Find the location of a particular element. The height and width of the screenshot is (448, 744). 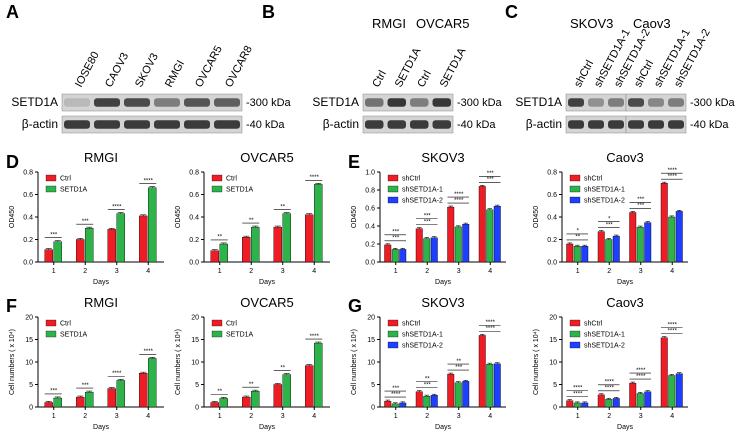

blot-A-lane-label: CAOV3 is located at coordinates (117, 70).